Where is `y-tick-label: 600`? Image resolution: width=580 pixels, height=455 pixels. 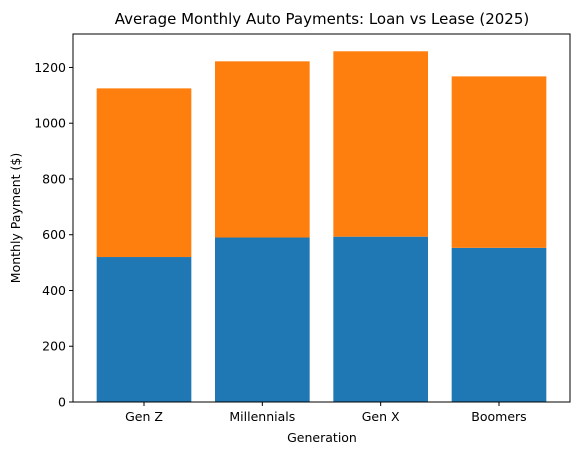
y-tick-label: 600 is located at coordinates (54, 234).